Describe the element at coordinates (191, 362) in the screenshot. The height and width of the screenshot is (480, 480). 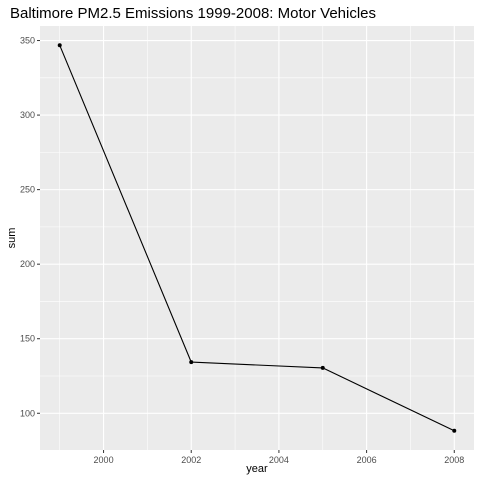
I see `data-point-2002` at that location.